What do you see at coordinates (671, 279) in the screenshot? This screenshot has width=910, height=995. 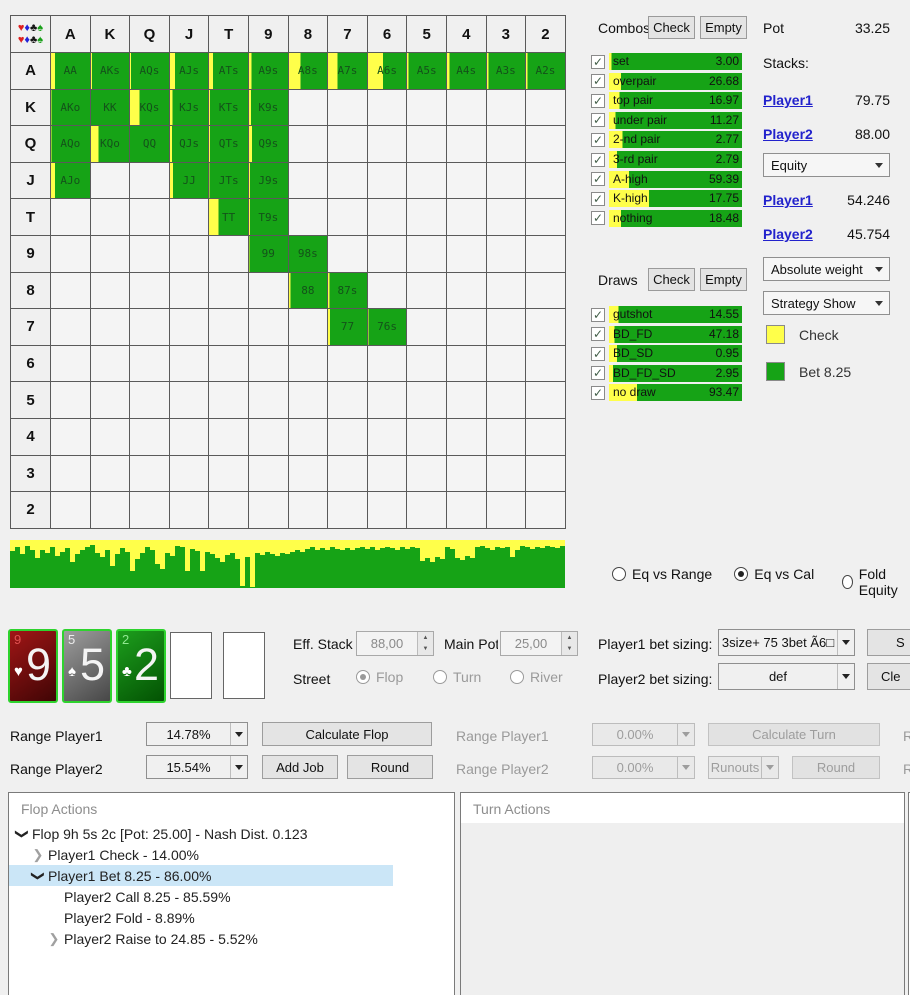 I see `draws-check-button: Check` at bounding box center [671, 279].